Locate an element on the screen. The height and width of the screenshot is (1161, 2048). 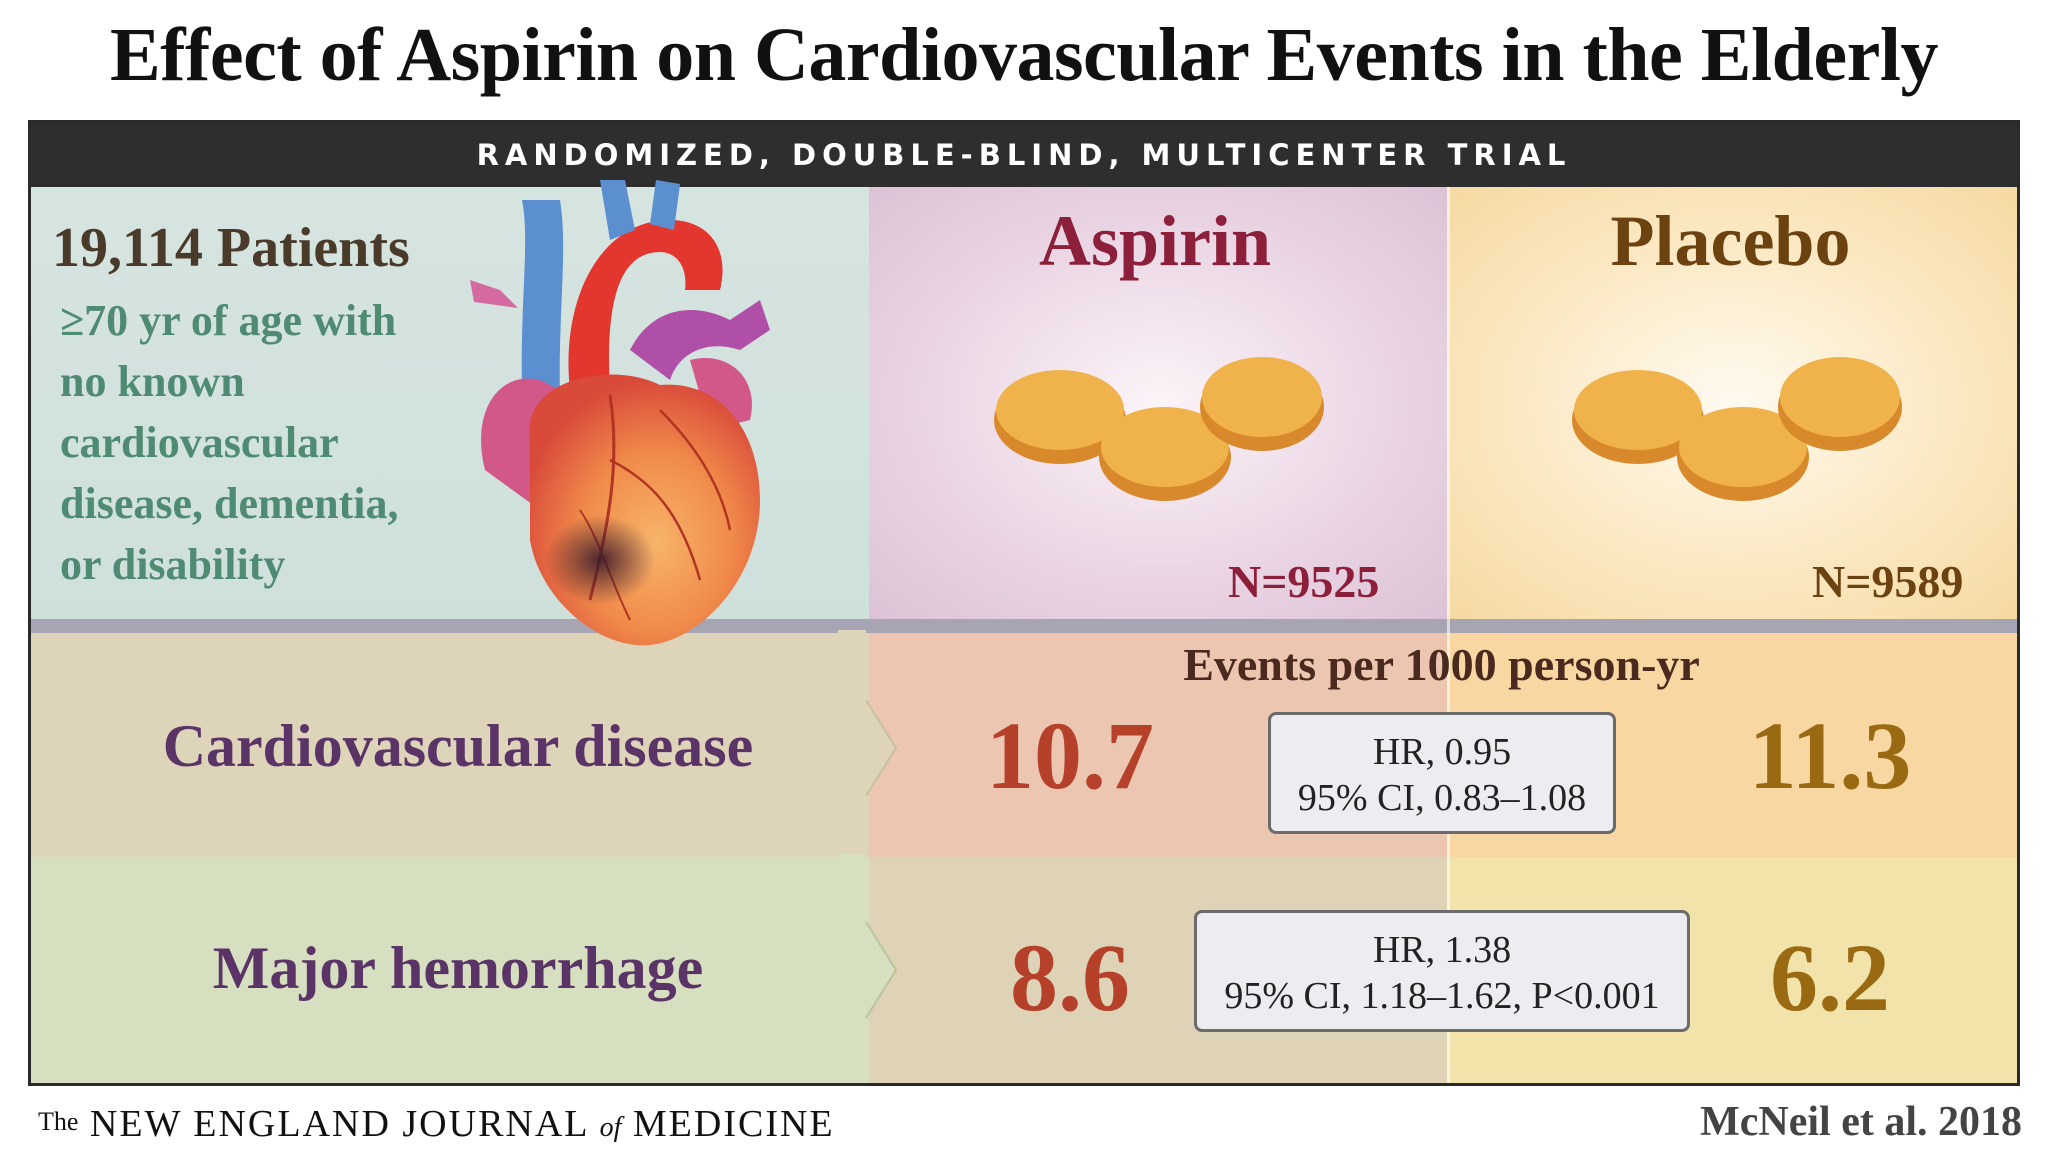
cvd-aspirin-rate: 10.7 is located at coordinates (1070, 755).